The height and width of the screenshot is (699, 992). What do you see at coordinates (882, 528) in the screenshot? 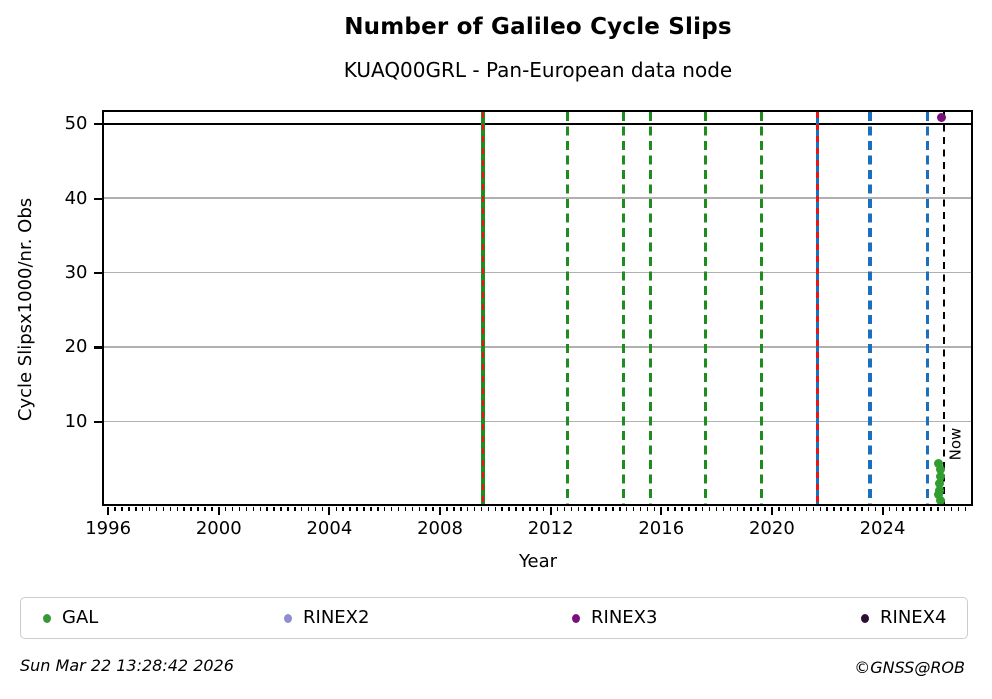
I see `x-tick-label: 2024` at bounding box center [882, 528].